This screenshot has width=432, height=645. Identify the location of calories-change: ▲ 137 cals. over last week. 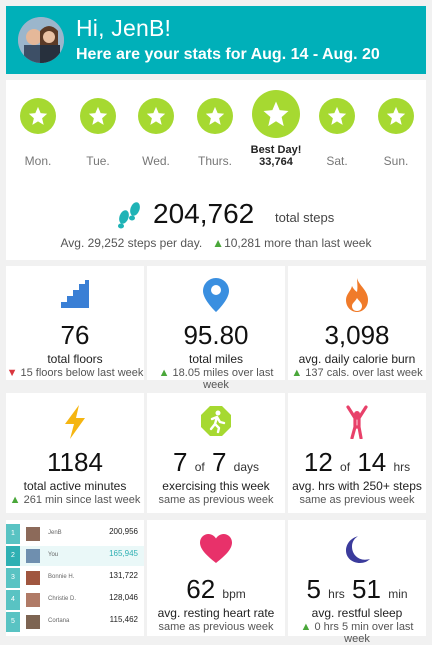
(357, 373).